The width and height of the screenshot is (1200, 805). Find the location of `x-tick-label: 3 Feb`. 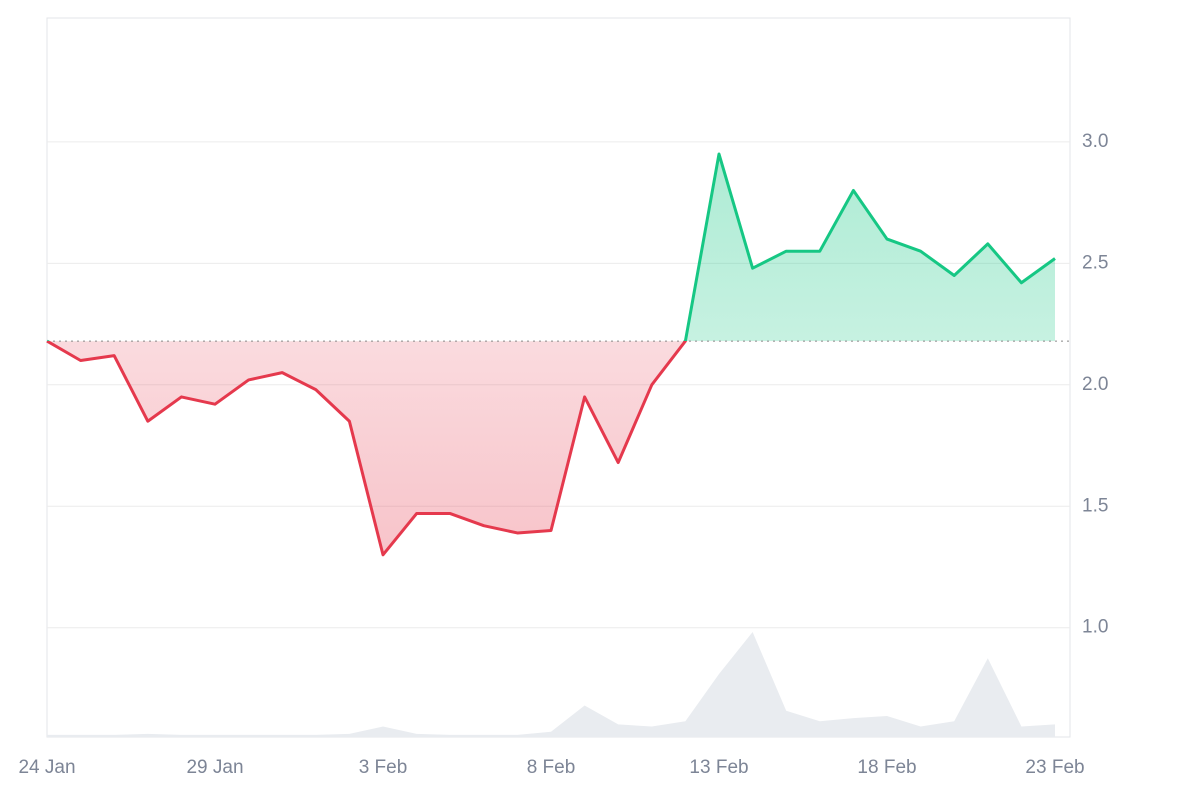

x-tick-label: 3 Feb is located at coordinates (383, 767).